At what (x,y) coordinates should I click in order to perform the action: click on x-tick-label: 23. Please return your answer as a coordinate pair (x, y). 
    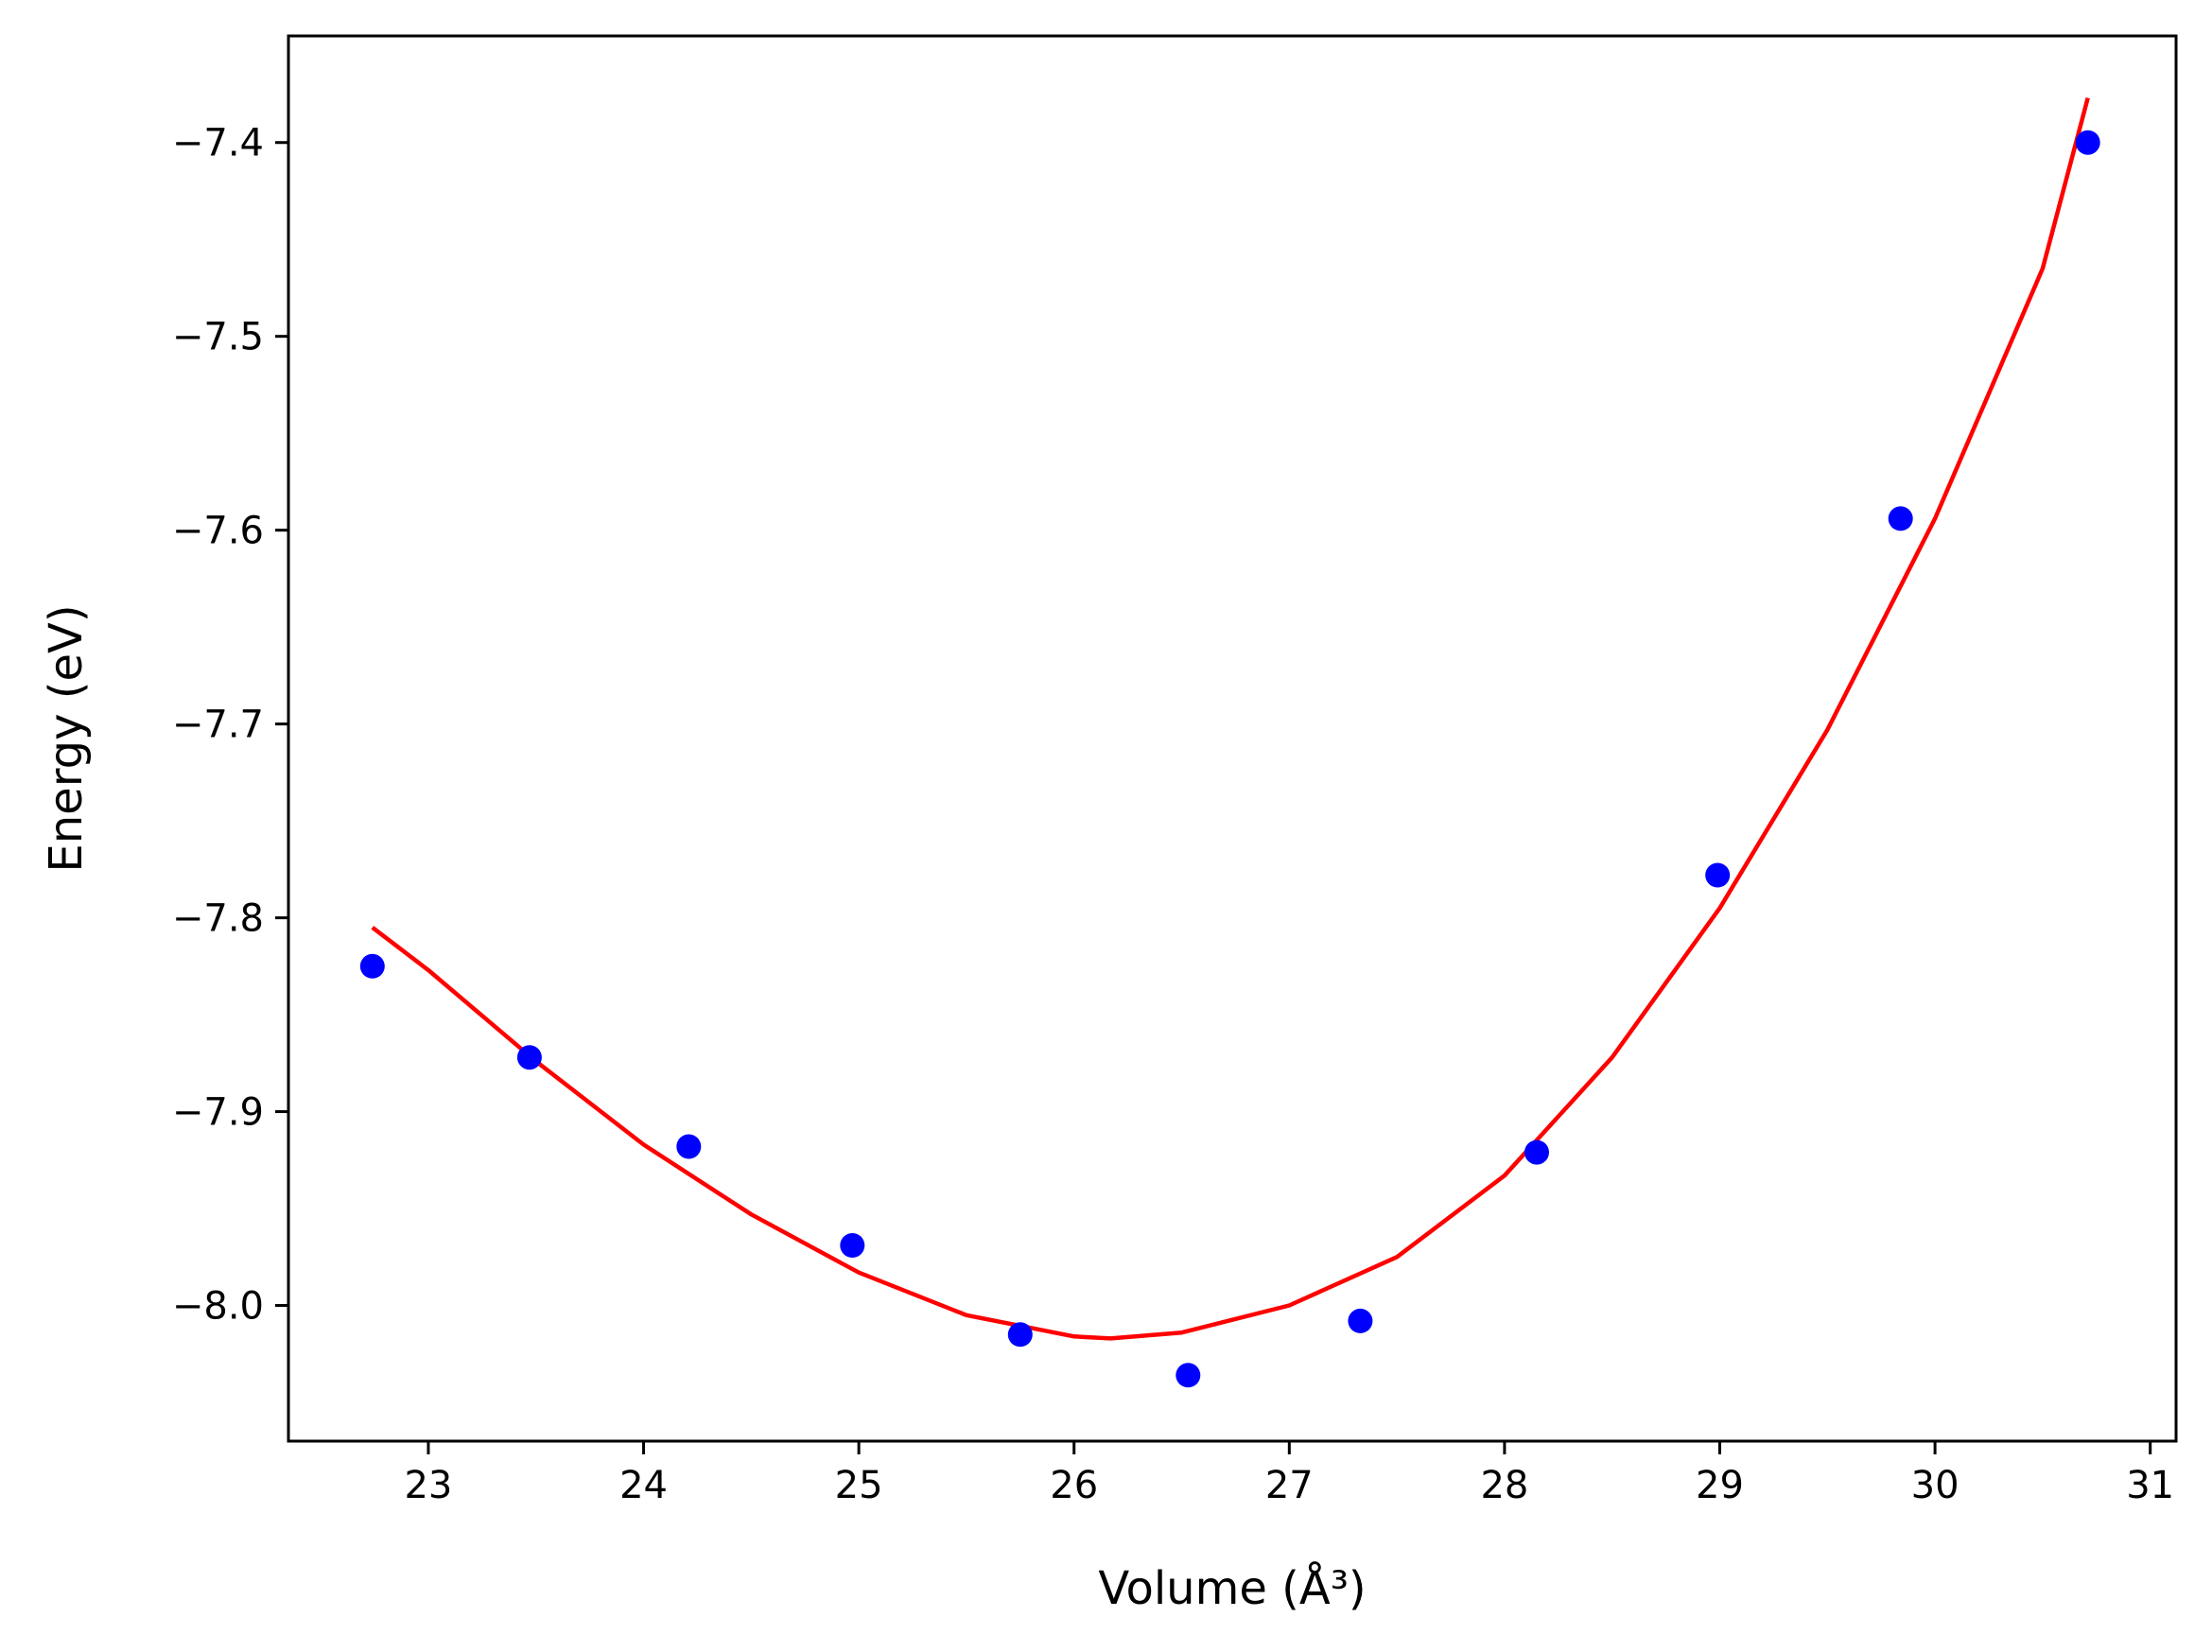
    Looking at the image, I should click on (428, 1486).